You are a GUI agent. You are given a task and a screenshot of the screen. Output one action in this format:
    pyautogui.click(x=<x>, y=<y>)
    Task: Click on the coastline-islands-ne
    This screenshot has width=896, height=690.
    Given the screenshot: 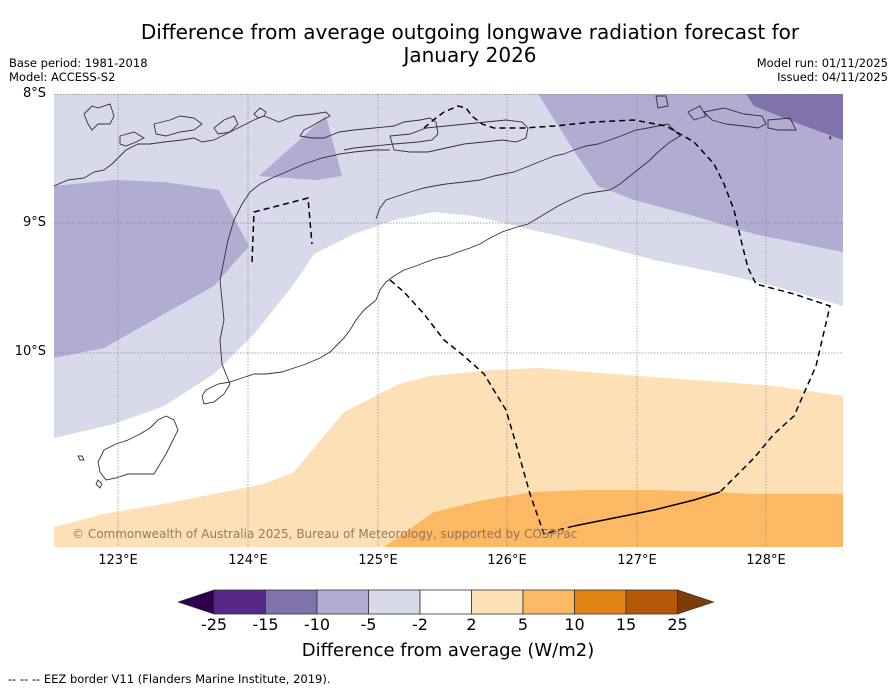 What is the action you would take?
    pyautogui.click(x=743, y=118)
    